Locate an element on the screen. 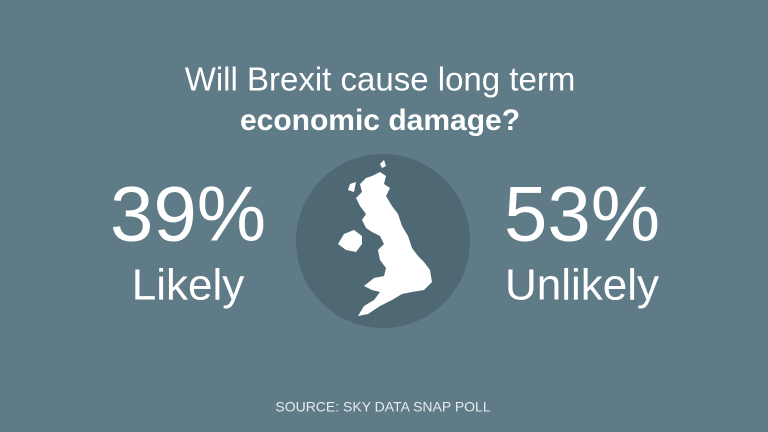  source: SOURCE: SKY DATA SNAP POLL is located at coordinates (382, 407).